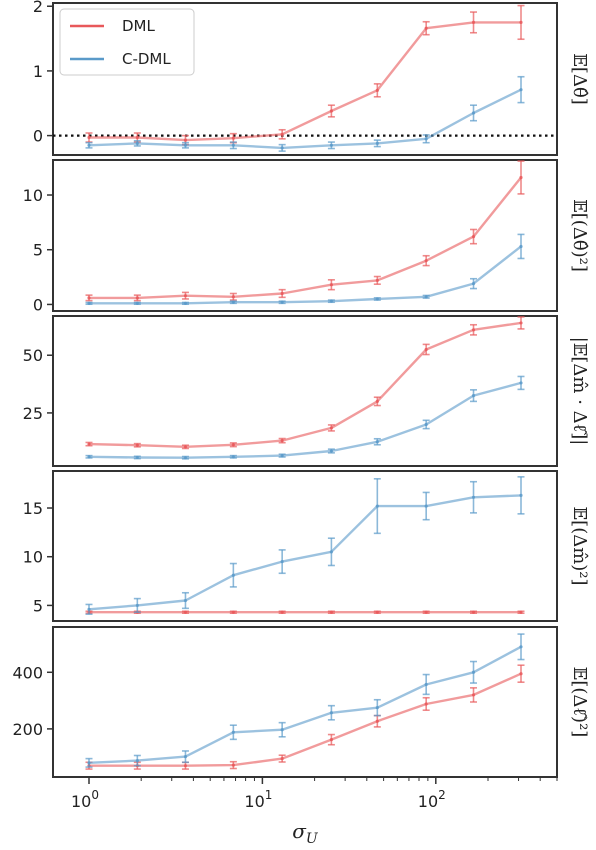 Image resolution: width=596 pixels, height=850 pixels. I want to click on y-tick-label: 10, so click(33, 557).